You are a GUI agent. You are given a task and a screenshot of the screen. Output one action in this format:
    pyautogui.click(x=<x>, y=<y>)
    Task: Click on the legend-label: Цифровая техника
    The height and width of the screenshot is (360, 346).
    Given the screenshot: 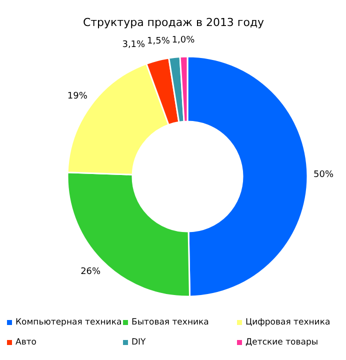 What is the action you would take?
    pyautogui.click(x=288, y=323)
    